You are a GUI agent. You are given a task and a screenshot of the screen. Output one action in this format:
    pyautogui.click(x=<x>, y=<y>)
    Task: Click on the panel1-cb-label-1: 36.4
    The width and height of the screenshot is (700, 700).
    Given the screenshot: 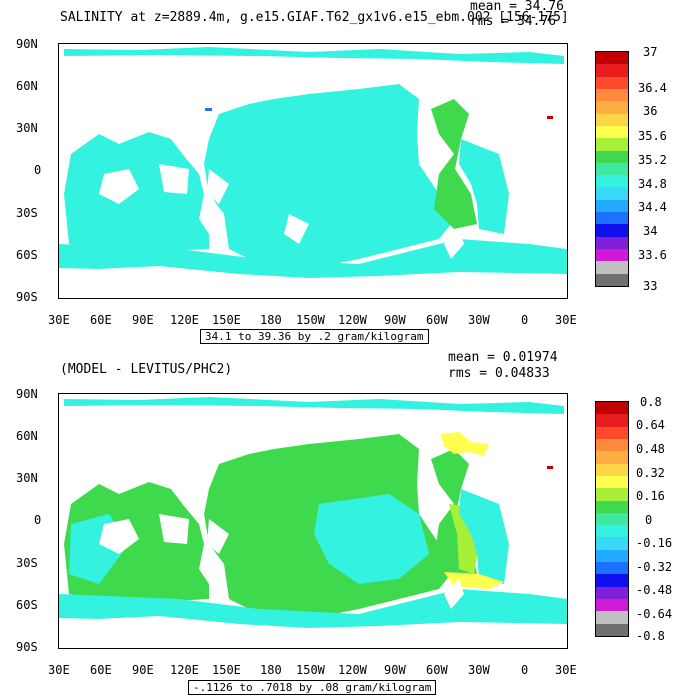 What is the action you would take?
    pyautogui.click(x=652, y=88)
    